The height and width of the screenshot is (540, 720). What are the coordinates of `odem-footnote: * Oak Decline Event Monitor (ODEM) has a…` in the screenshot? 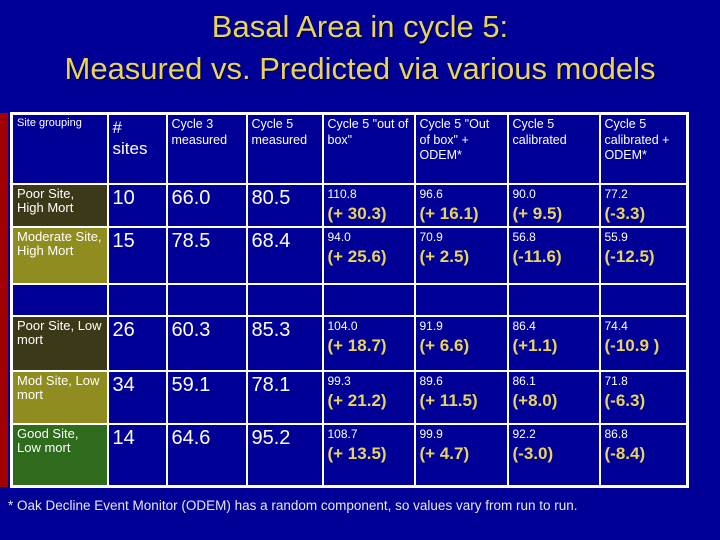 It's located at (293, 505).